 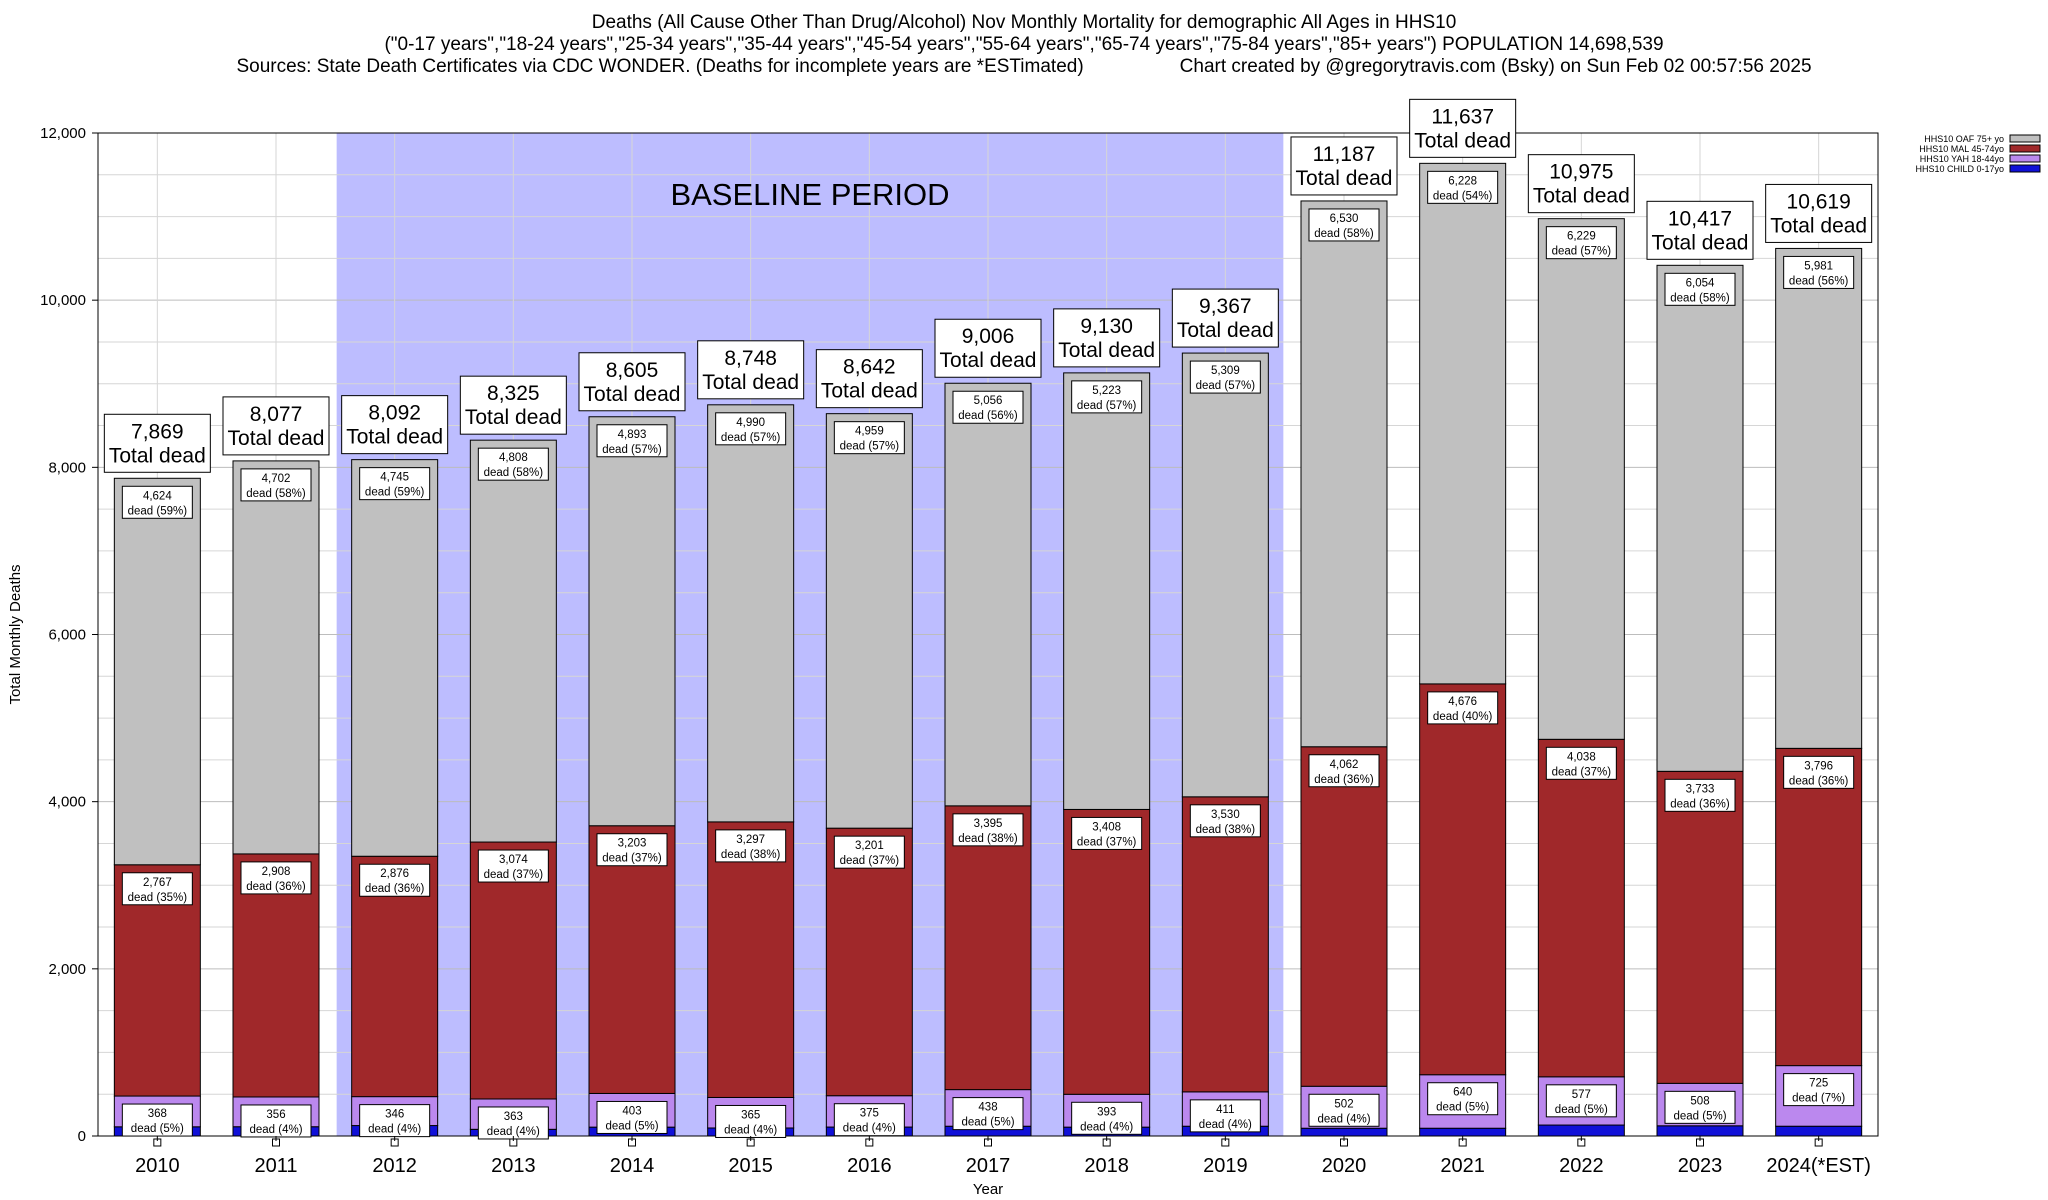 What do you see at coordinates (67, 467) in the screenshot?
I see `y-tick-label: 8,000` at bounding box center [67, 467].